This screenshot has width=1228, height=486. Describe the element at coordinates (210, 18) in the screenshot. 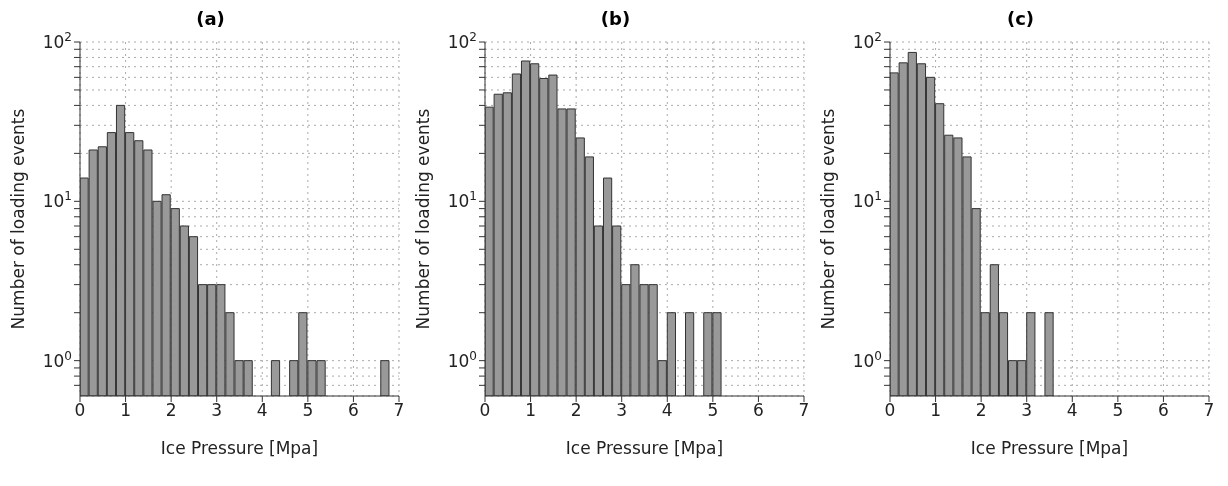

I see `chart-title: (a)` at that location.